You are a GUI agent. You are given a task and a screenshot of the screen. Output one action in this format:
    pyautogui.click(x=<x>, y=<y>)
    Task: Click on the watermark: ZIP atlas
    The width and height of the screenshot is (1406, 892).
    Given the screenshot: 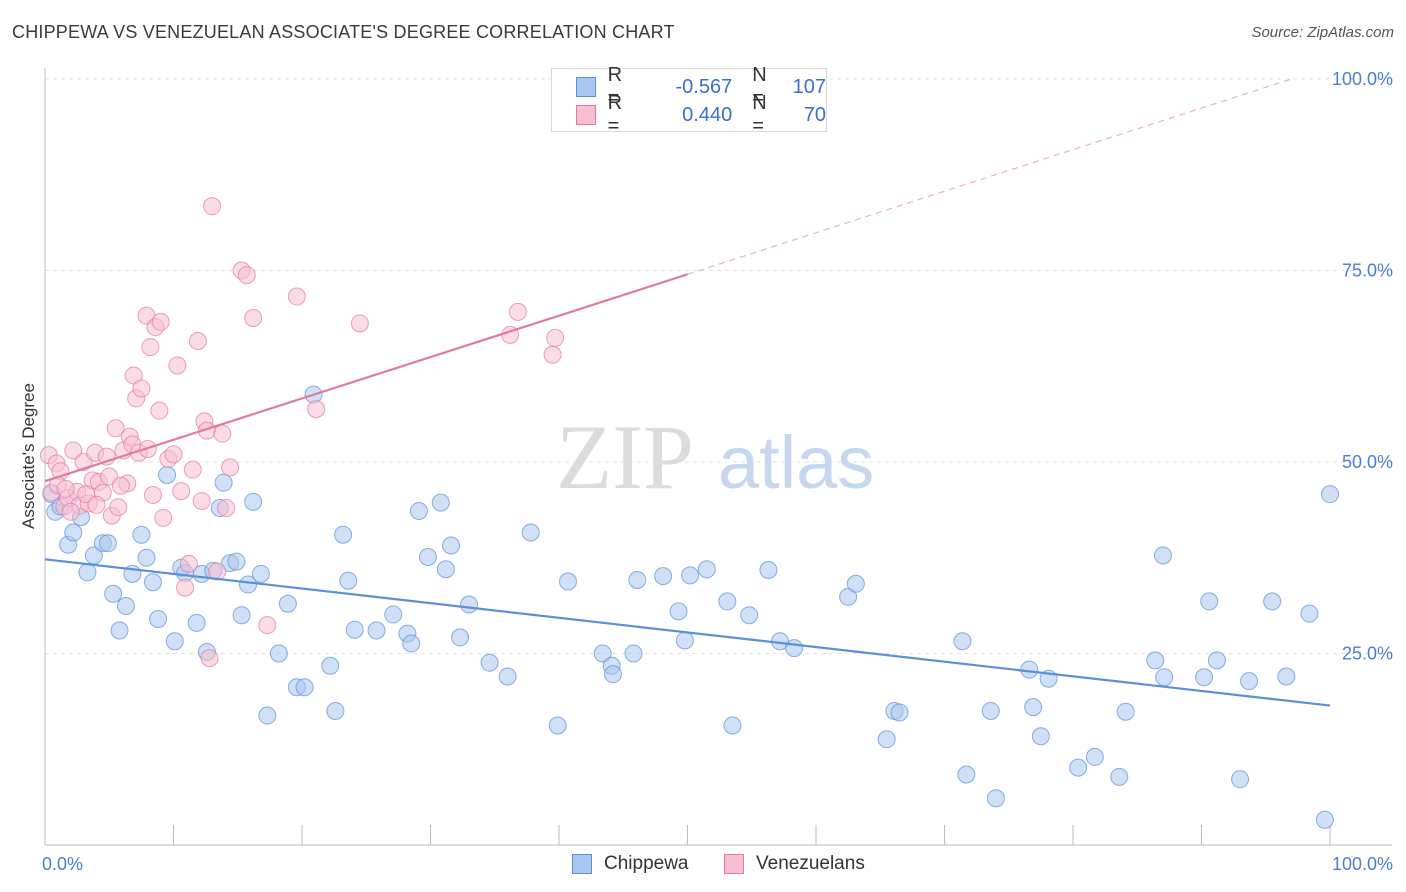 What is the action you would take?
    pyautogui.click(x=715, y=457)
    